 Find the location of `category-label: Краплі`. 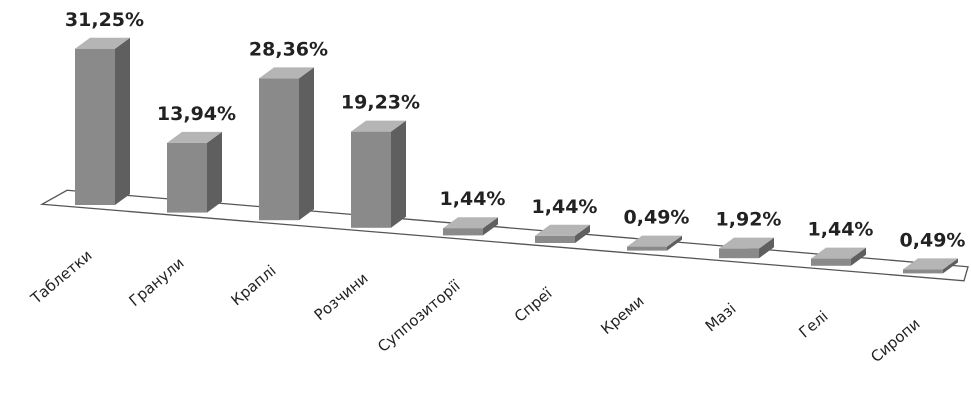

category-label: Краплі is located at coordinates (253, 285).